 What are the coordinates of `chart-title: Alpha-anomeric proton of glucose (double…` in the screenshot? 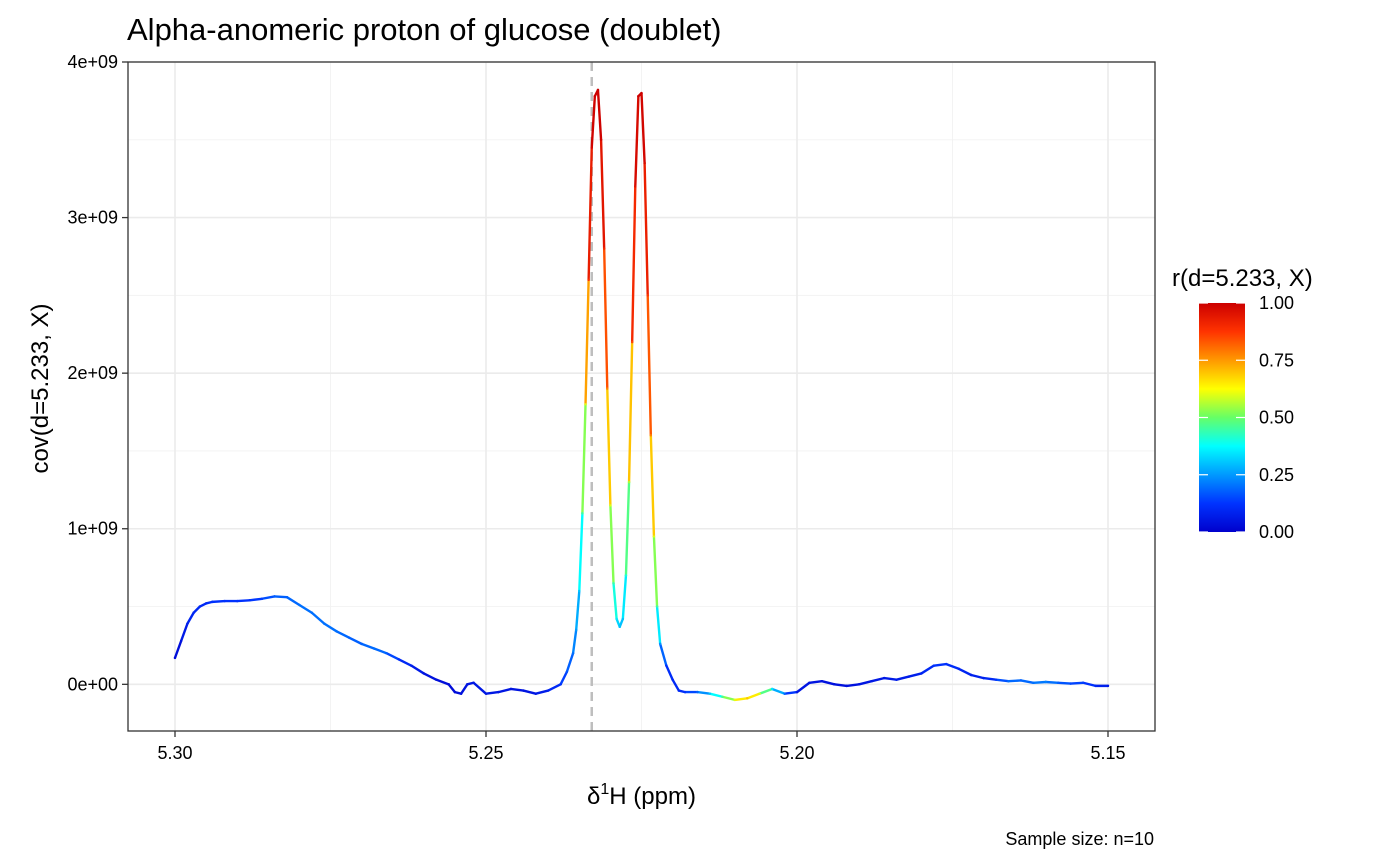 It's located at (424, 29).